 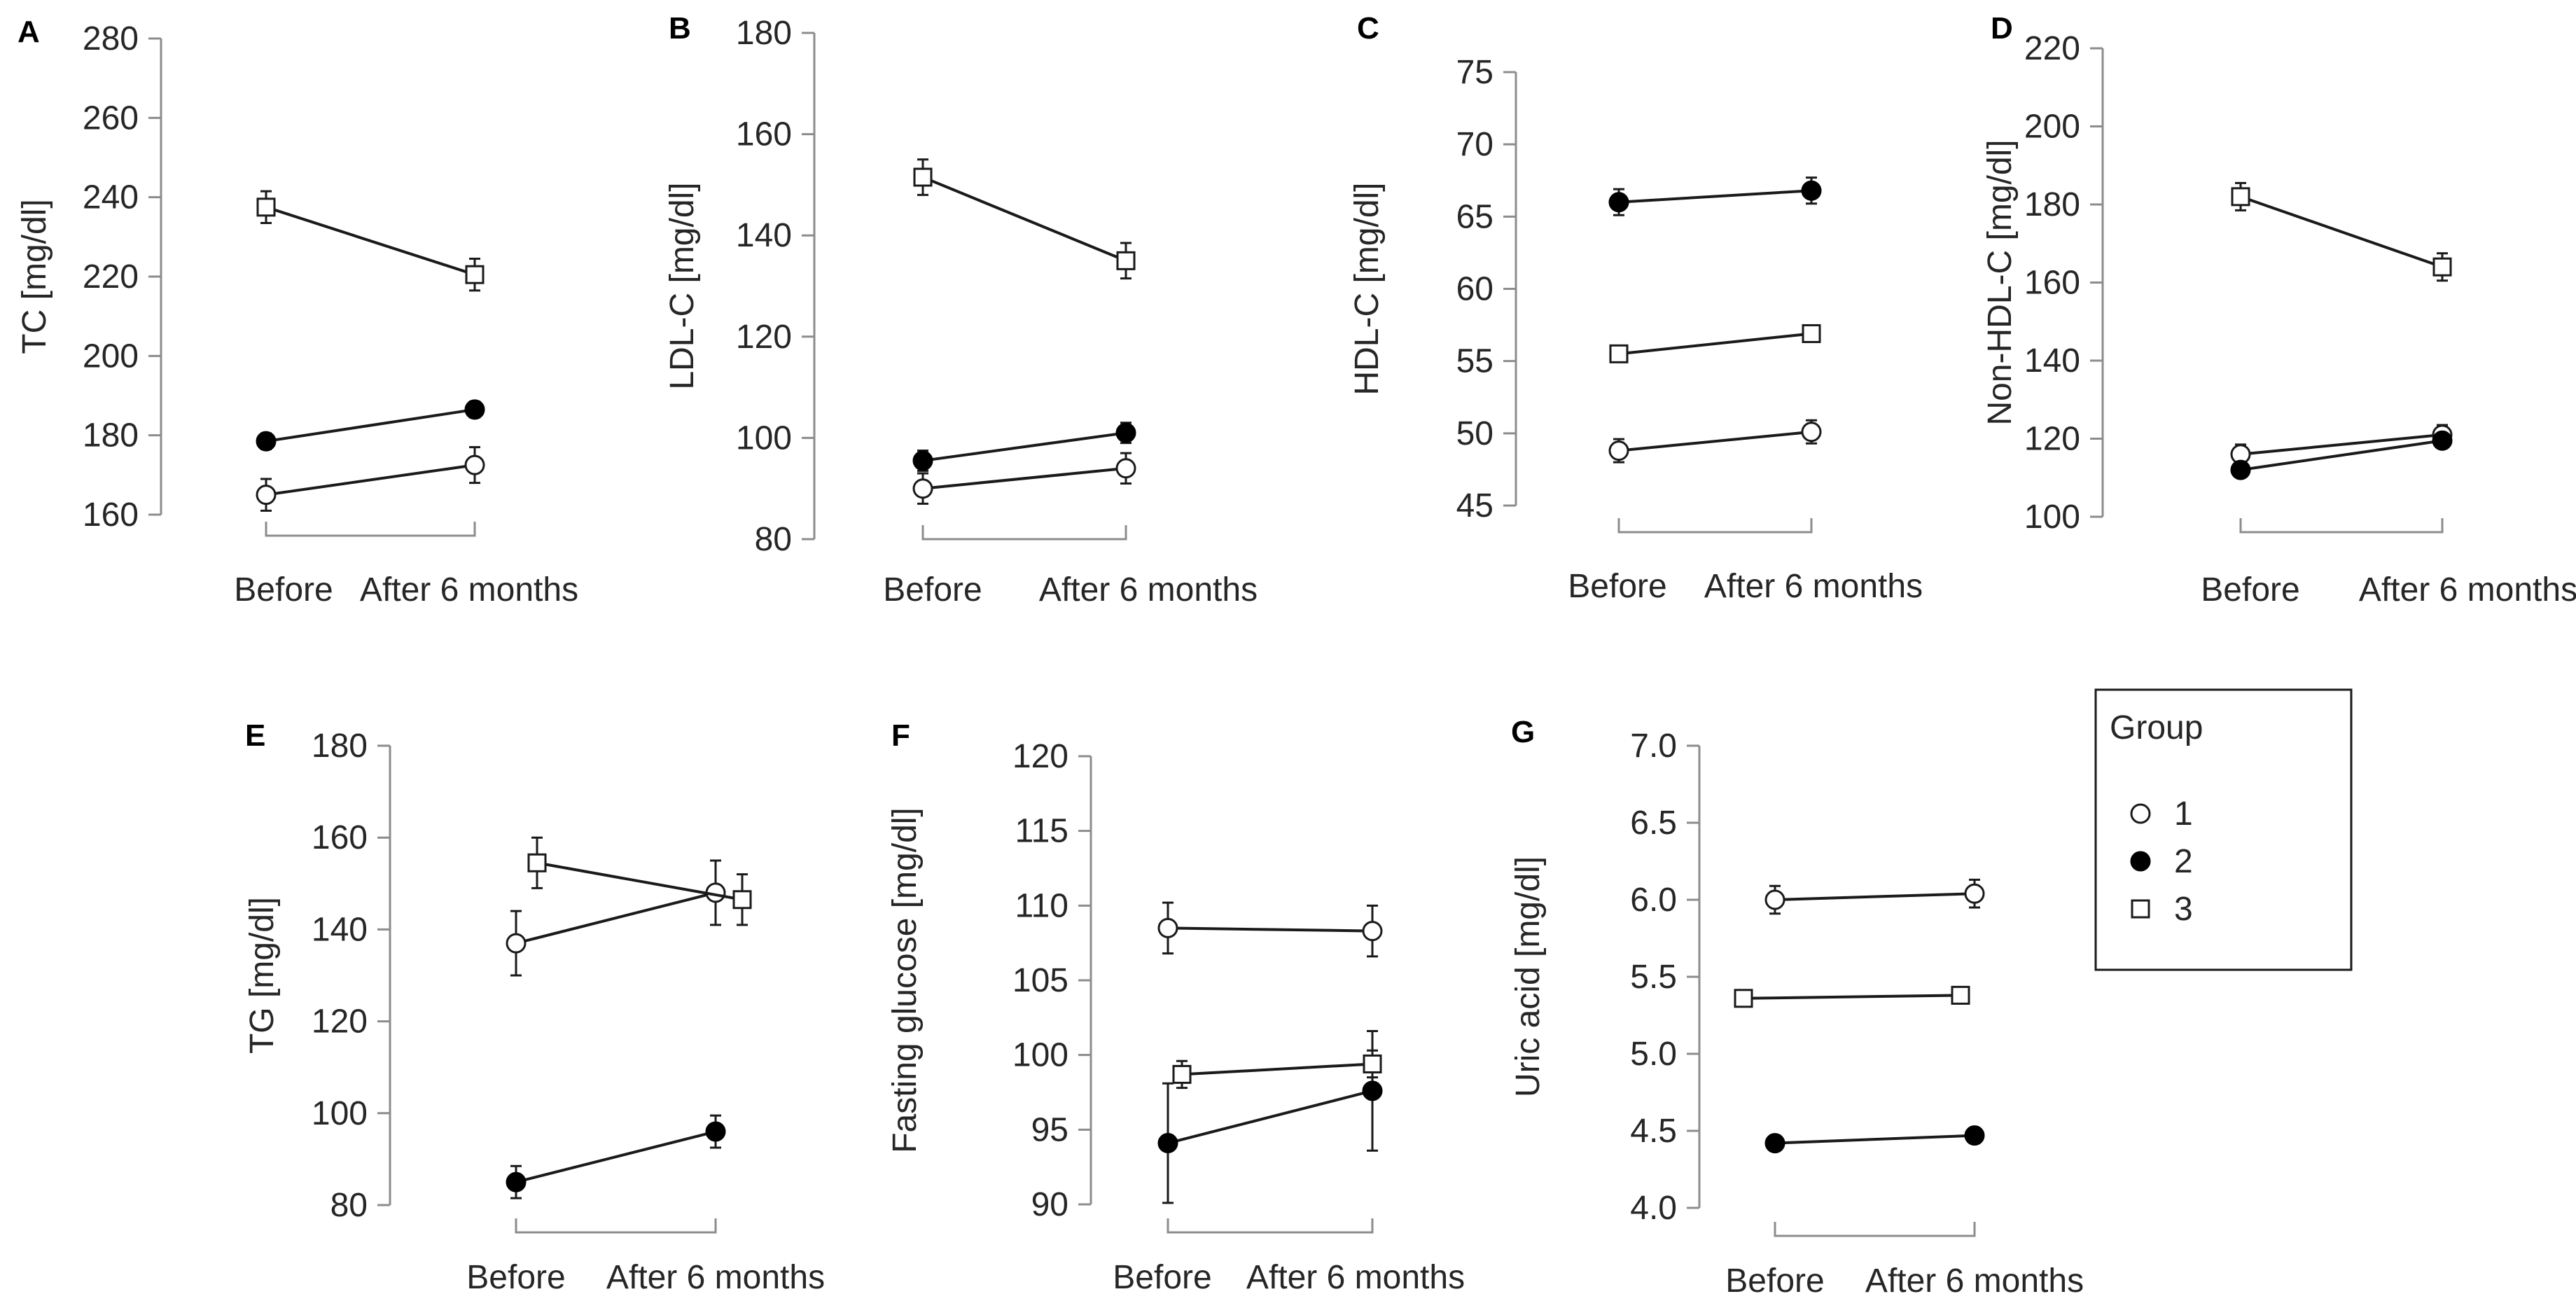 What do you see at coordinates (262, 975) in the screenshot?
I see `y-axis-label: TG [mg/dl]` at bounding box center [262, 975].